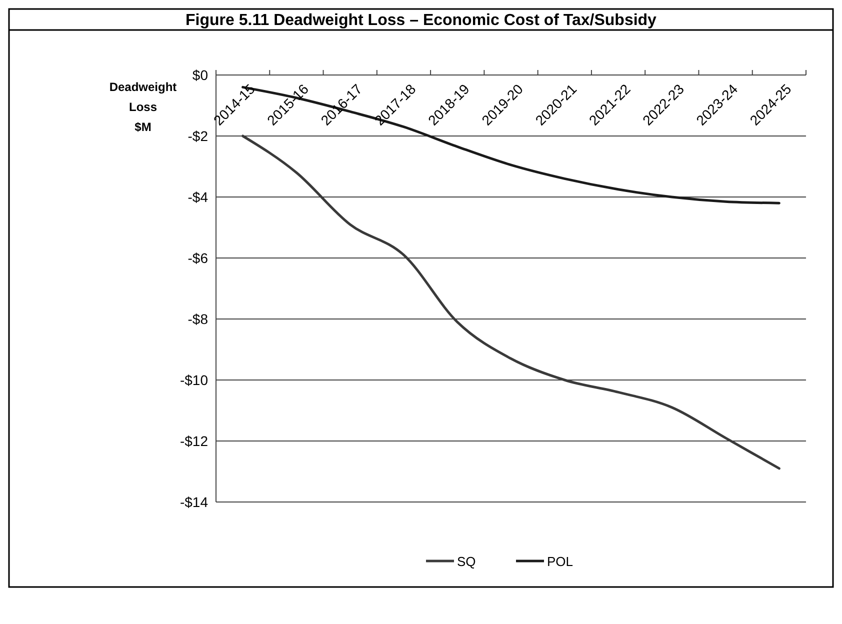 The width and height of the screenshot is (842, 624). What do you see at coordinates (200, 75) in the screenshot?
I see `y-tick-label: $0` at bounding box center [200, 75].